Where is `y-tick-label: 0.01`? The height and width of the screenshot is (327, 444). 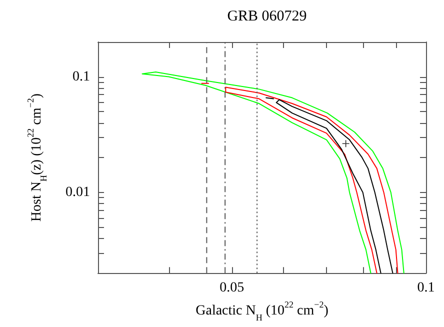
y-tick-label: 0.01 is located at coordinates (78, 192).